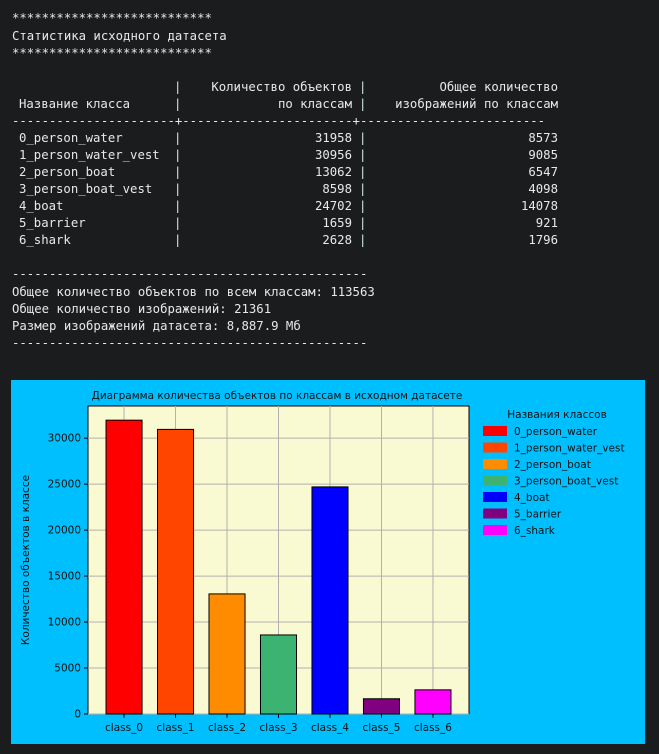 Image resolution: width=659 pixels, height=754 pixels. I want to click on row-class-name: 0_person_water, so click(71, 138).